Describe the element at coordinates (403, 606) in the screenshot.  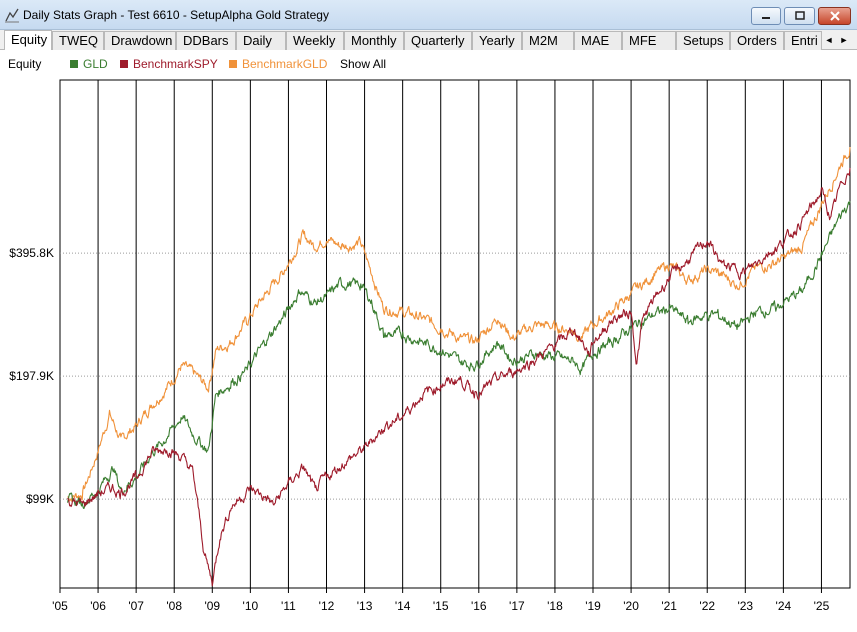
I see `x-tick-label: '14` at that location.